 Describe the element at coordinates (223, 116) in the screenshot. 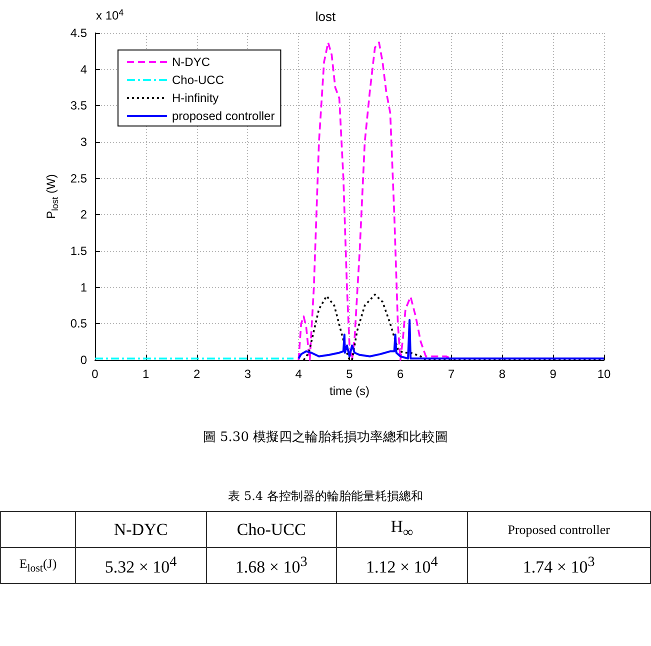

I see `legend-label: proposed controller` at that location.